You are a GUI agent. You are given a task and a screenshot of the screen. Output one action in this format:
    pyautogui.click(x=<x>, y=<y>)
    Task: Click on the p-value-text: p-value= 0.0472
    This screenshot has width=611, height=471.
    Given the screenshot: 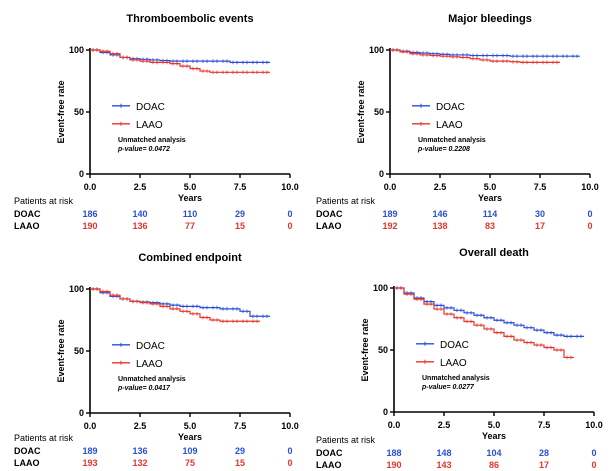 What is the action you would take?
    pyautogui.click(x=143, y=149)
    